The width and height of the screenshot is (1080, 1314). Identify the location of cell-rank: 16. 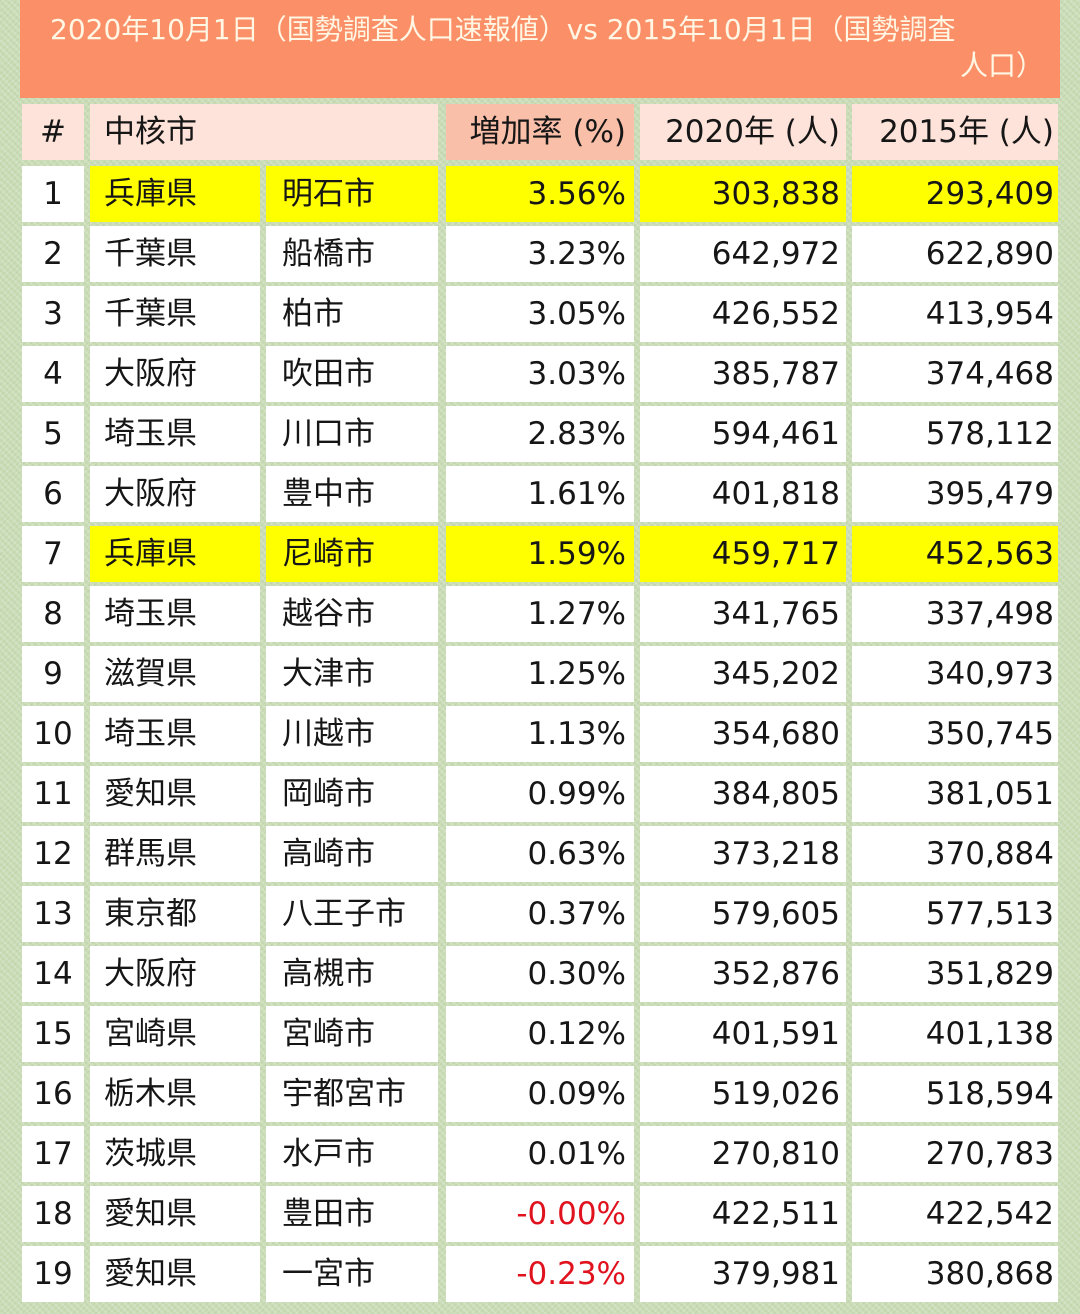
(53, 1094).